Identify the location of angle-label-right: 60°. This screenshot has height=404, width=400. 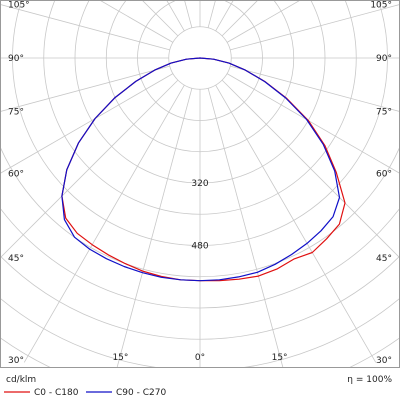
(384, 174).